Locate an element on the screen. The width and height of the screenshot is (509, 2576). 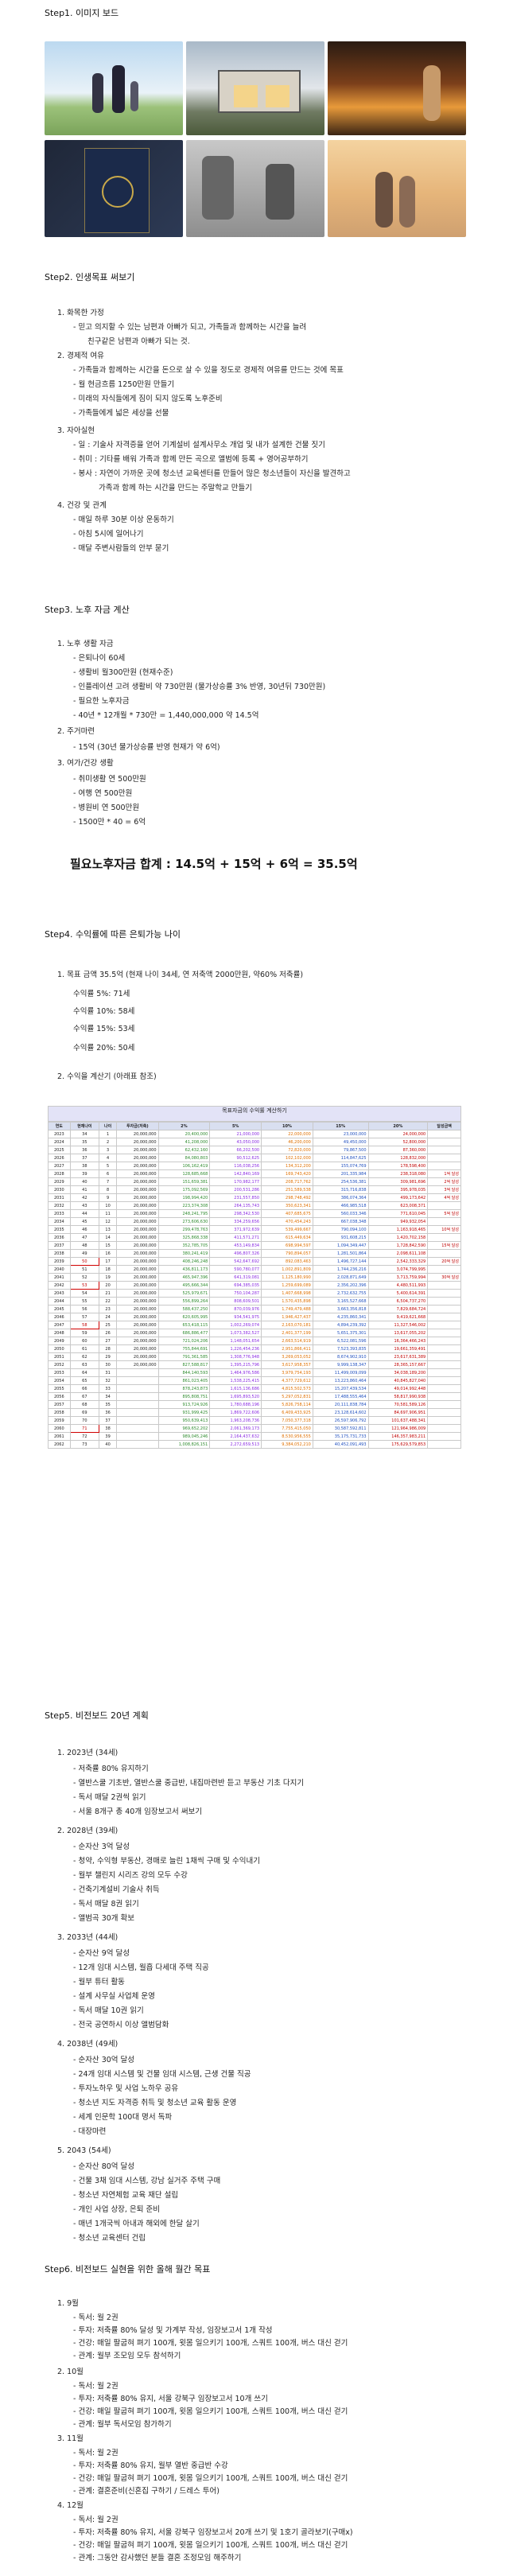
table-cell: 52 is located at coordinates (84, 1278).